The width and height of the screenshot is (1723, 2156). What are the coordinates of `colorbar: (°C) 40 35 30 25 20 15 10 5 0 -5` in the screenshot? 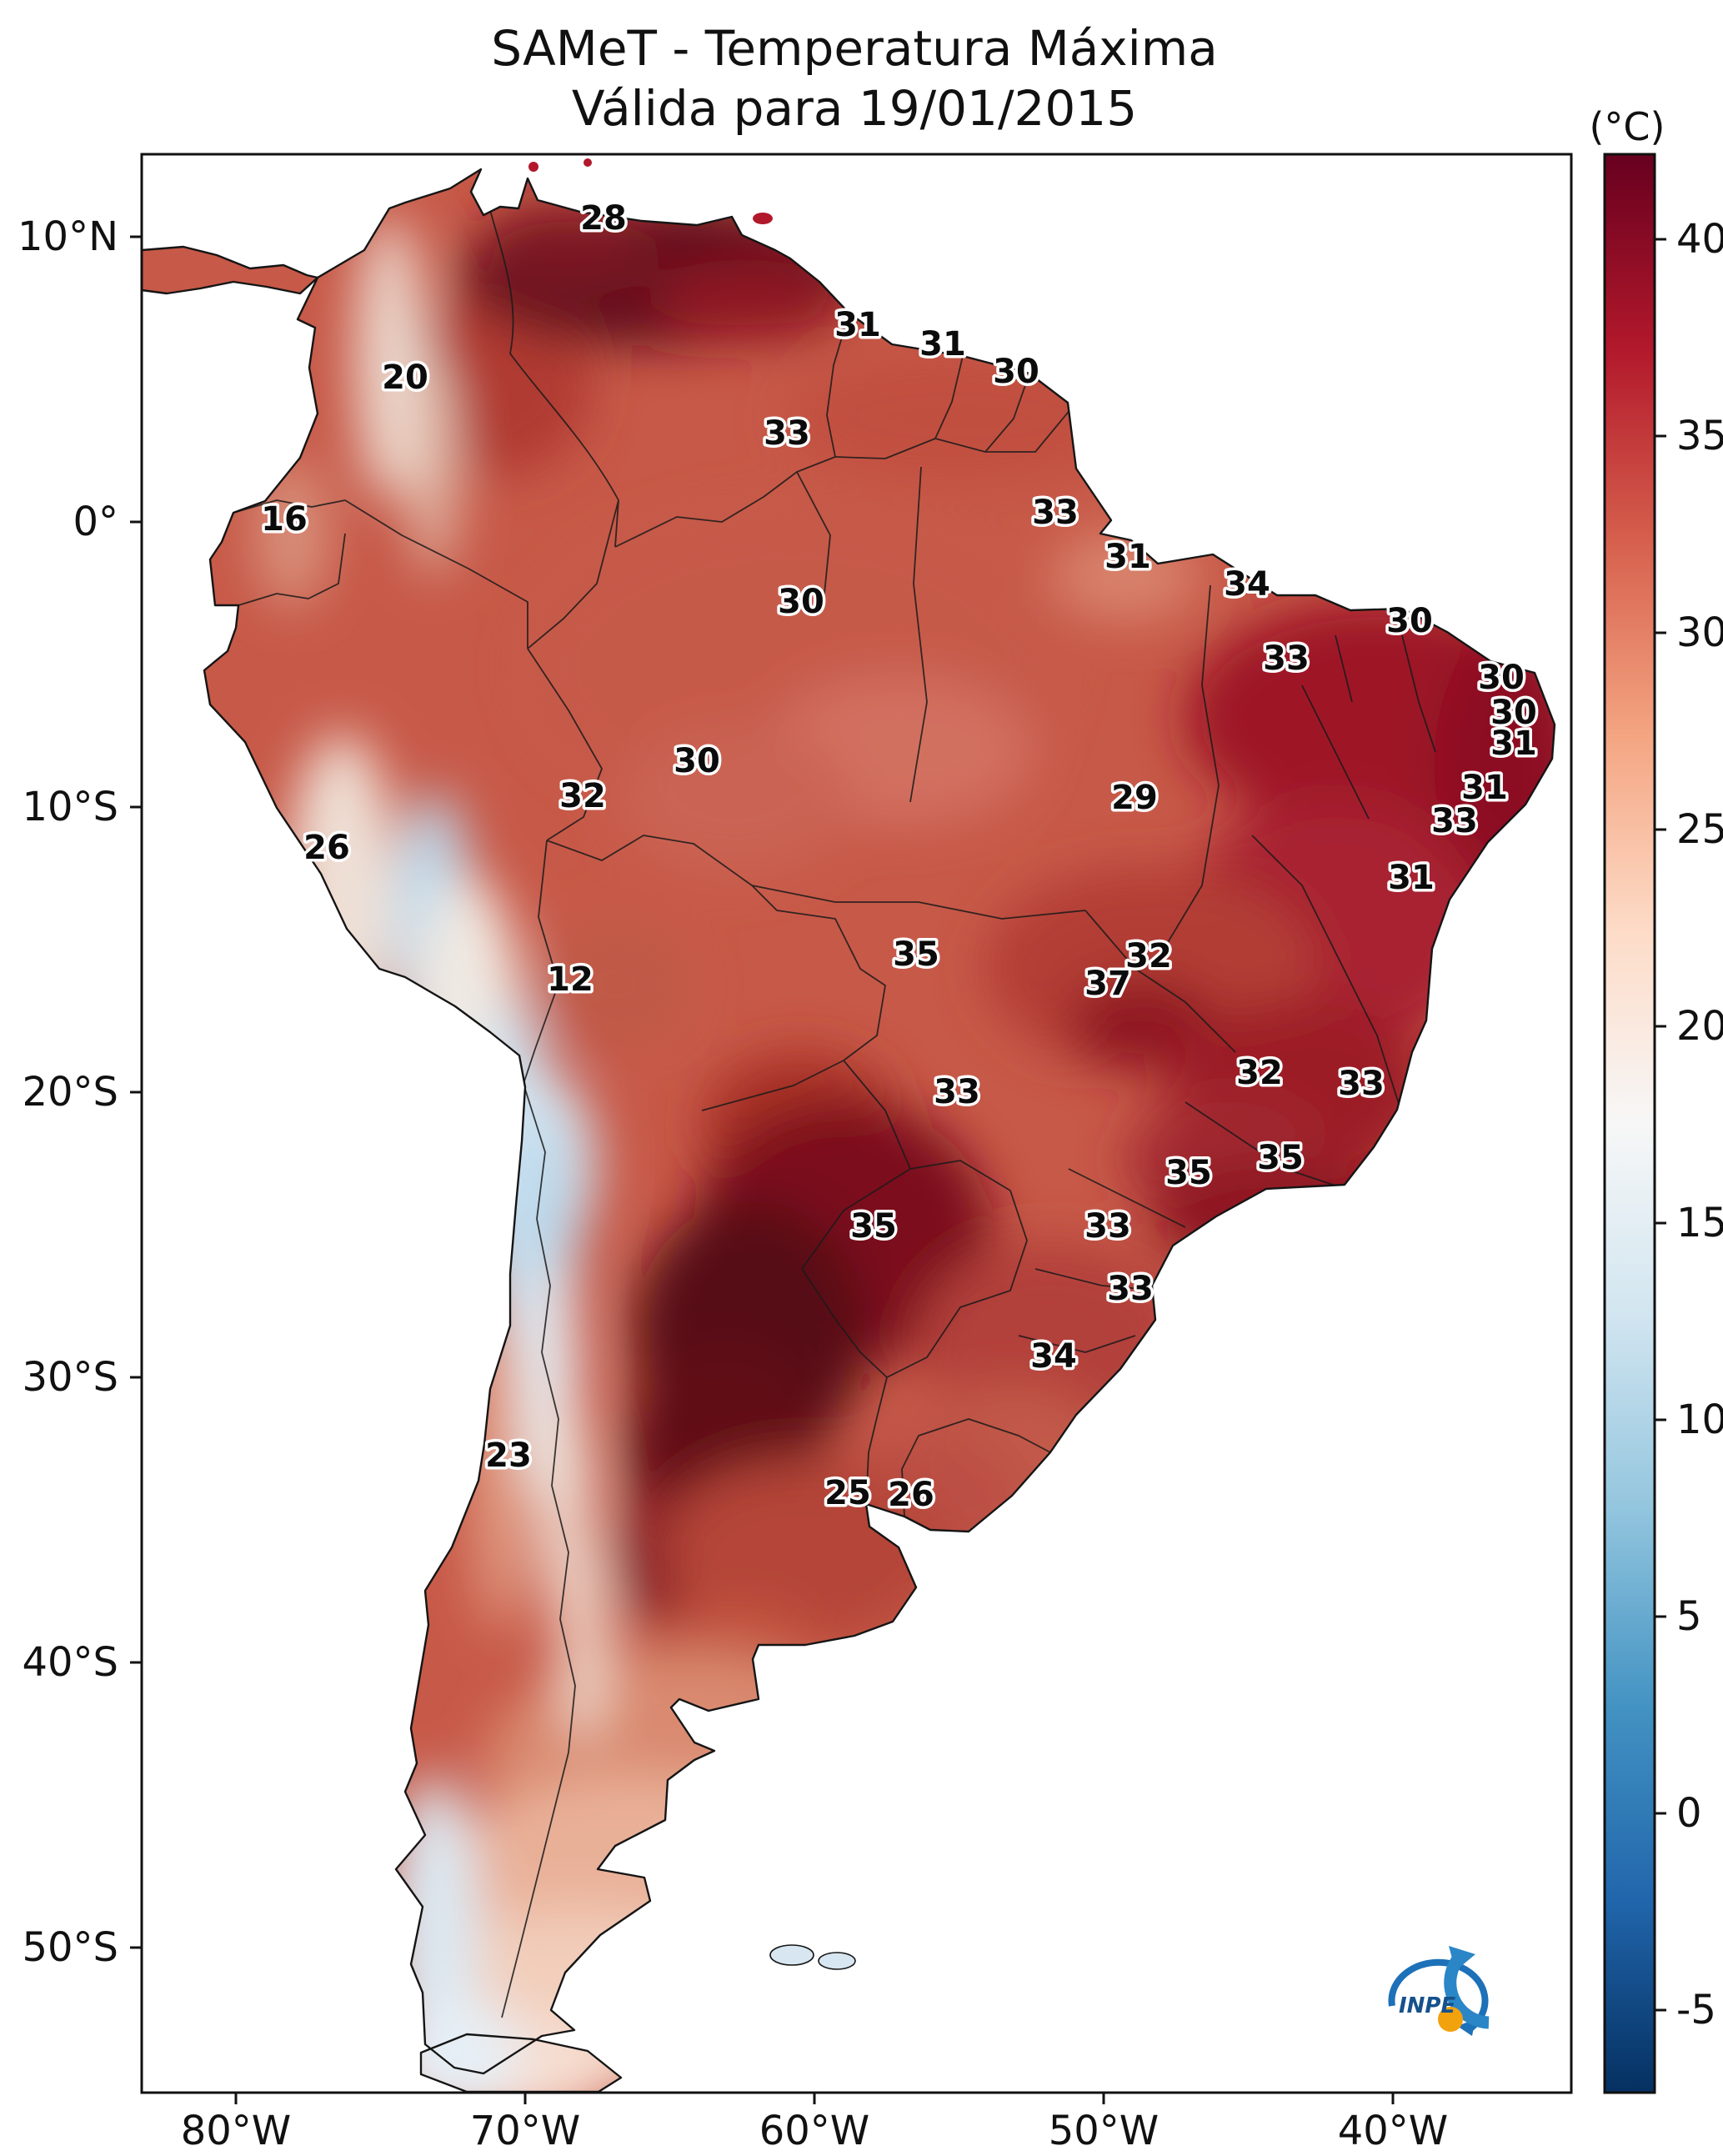 It's located at (1656, 1099).